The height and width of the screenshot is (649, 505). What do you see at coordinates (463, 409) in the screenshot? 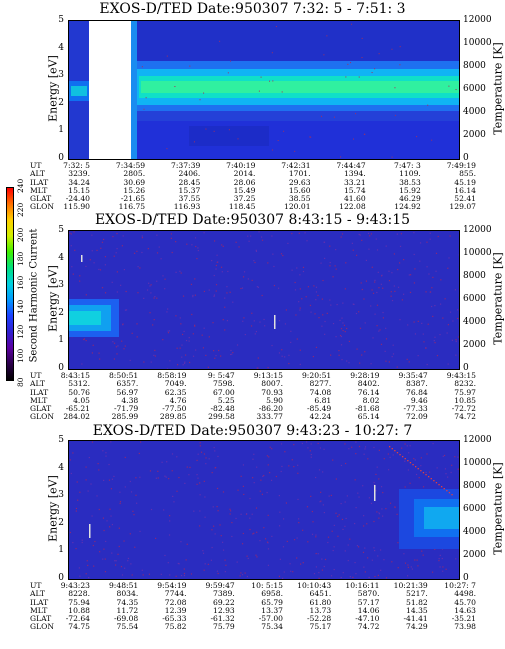
I see `ephemeris-value: -72.72` at bounding box center [463, 409].